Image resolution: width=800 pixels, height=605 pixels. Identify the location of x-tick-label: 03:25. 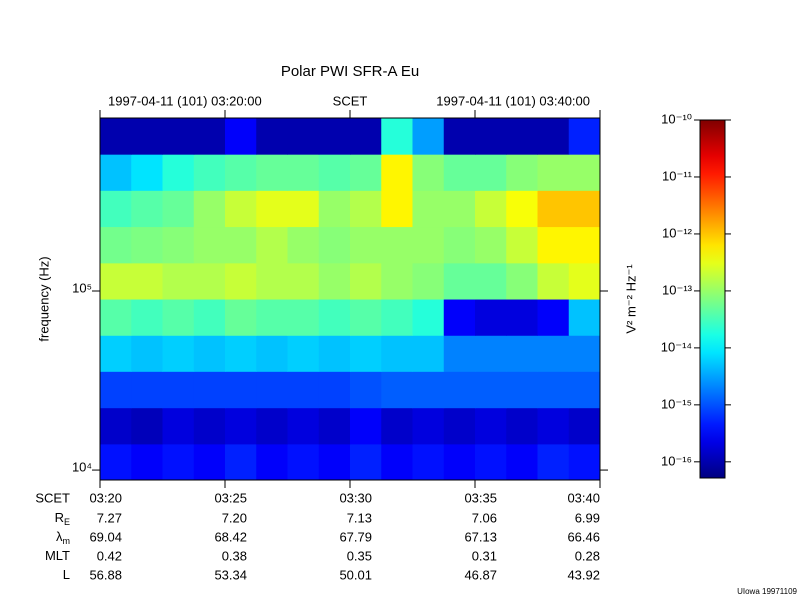
(230, 497).